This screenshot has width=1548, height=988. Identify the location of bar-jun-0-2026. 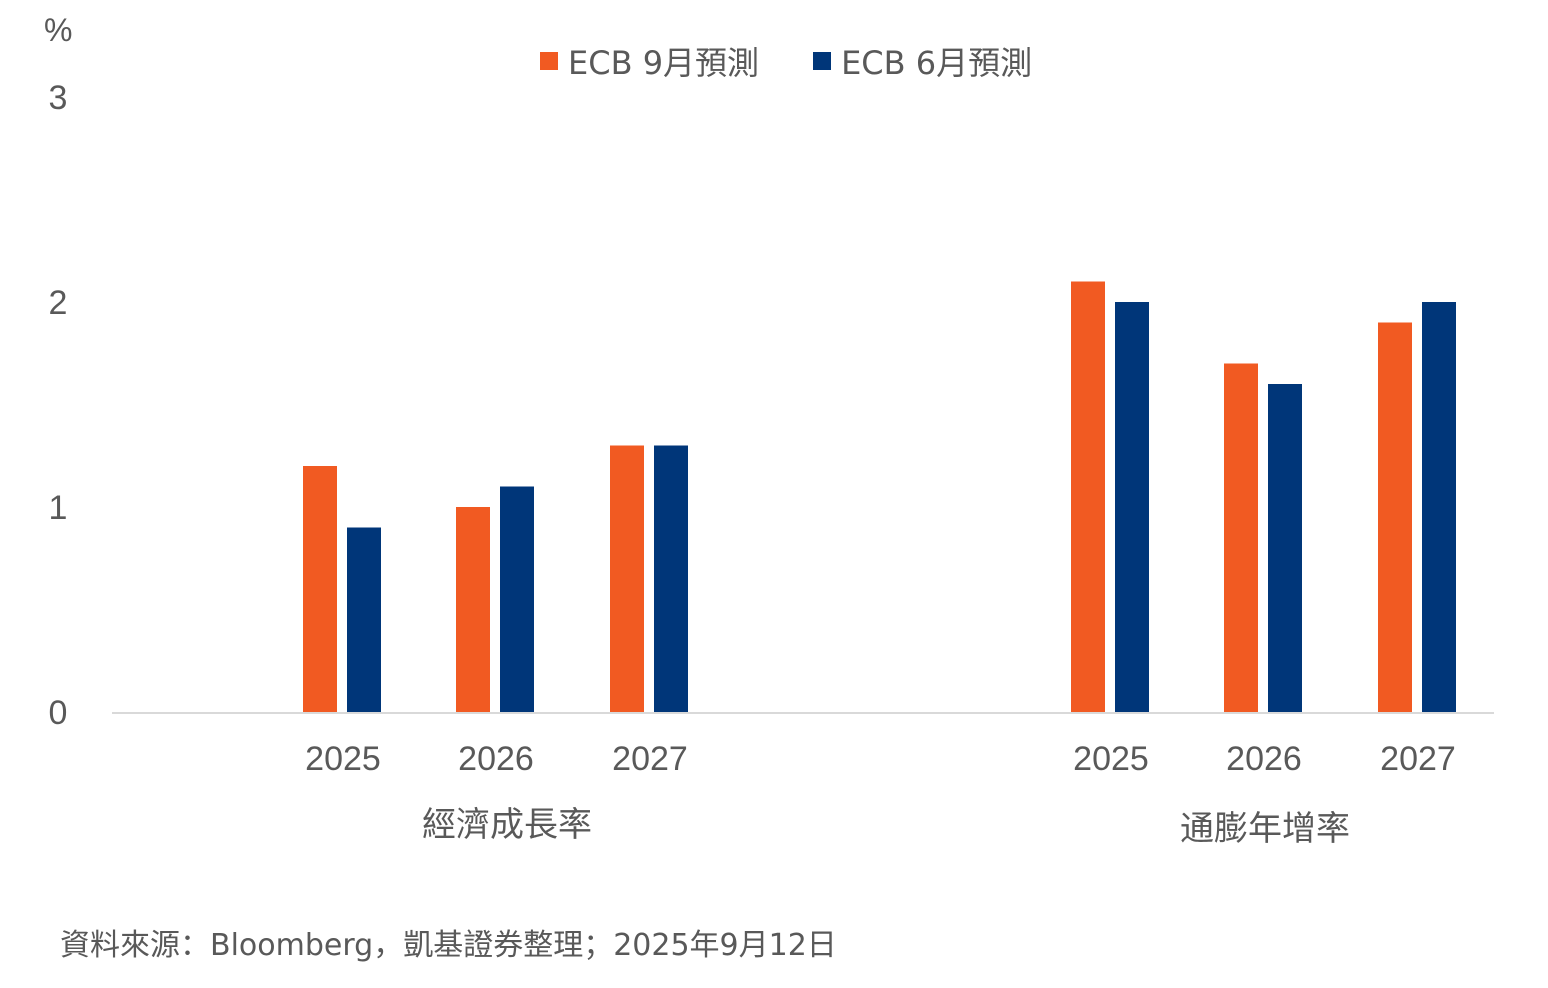
(517, 599).